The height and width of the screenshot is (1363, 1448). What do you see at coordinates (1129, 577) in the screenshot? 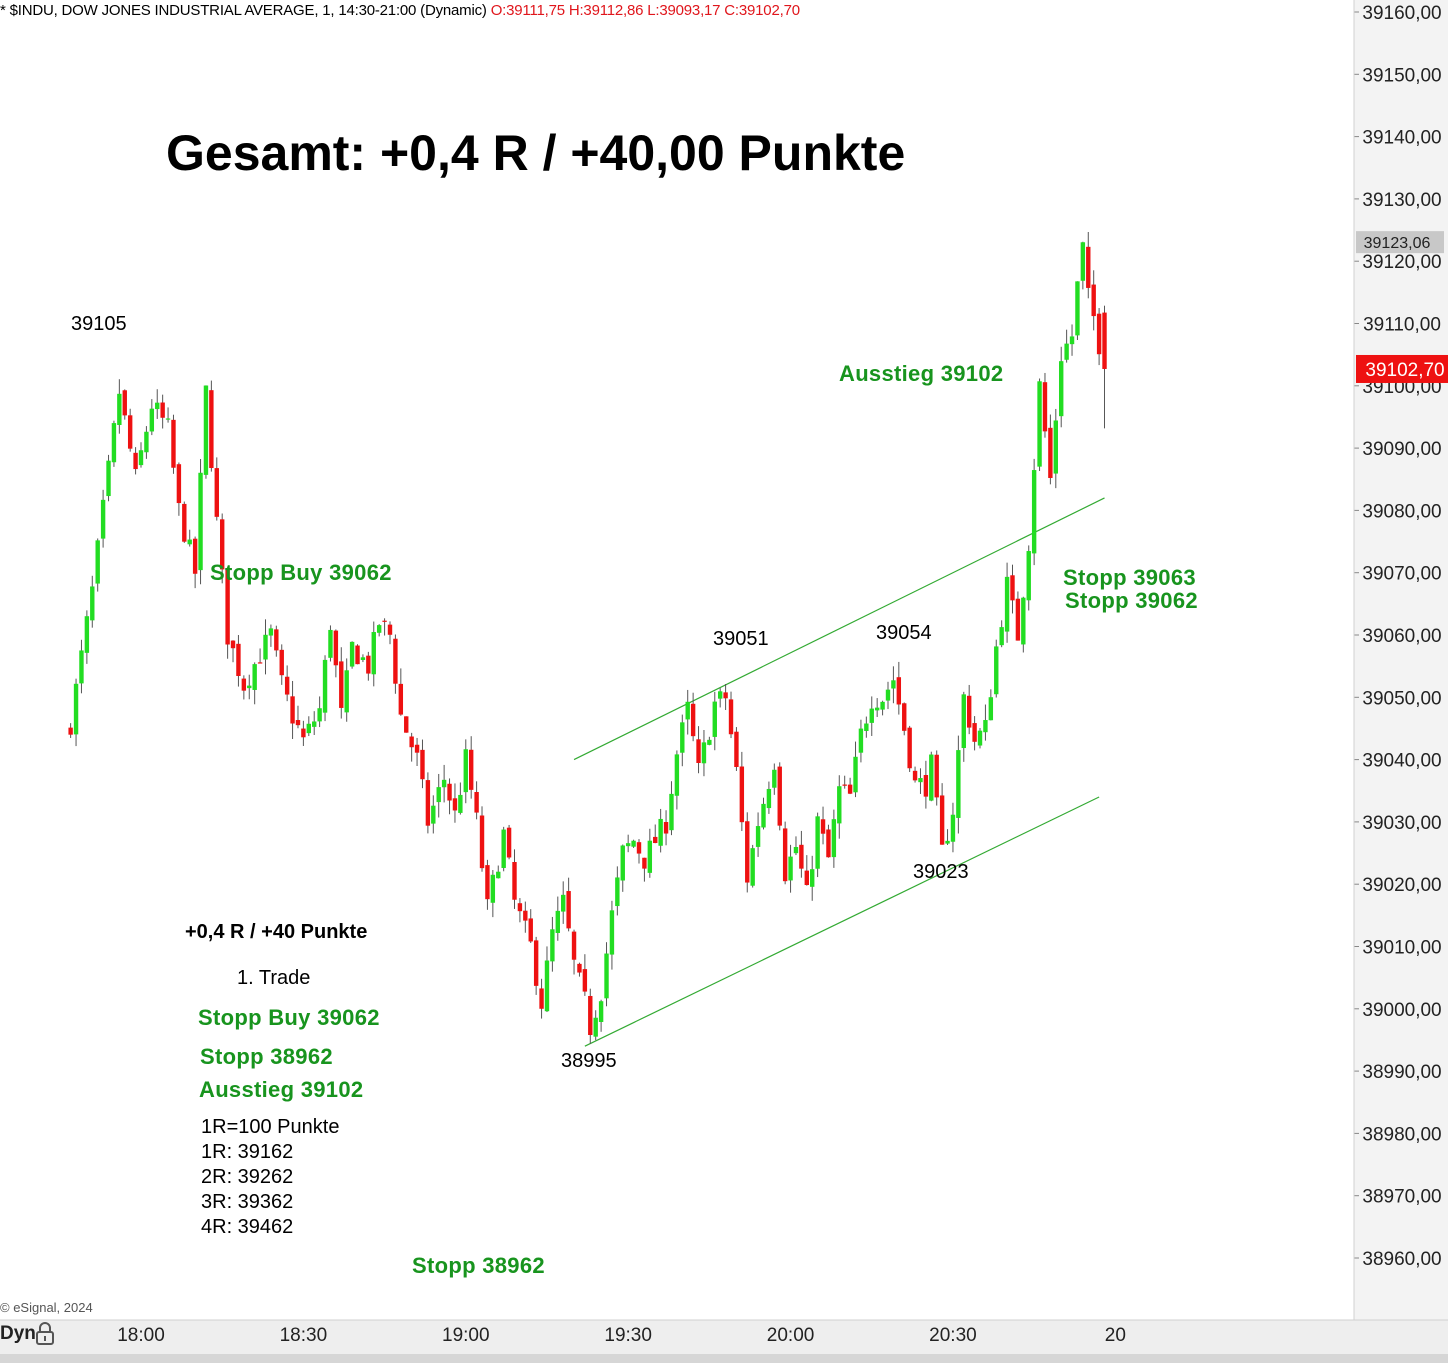
I see `stop-annotation-1: Stopp 39063` at bounding box center [1129, 577].